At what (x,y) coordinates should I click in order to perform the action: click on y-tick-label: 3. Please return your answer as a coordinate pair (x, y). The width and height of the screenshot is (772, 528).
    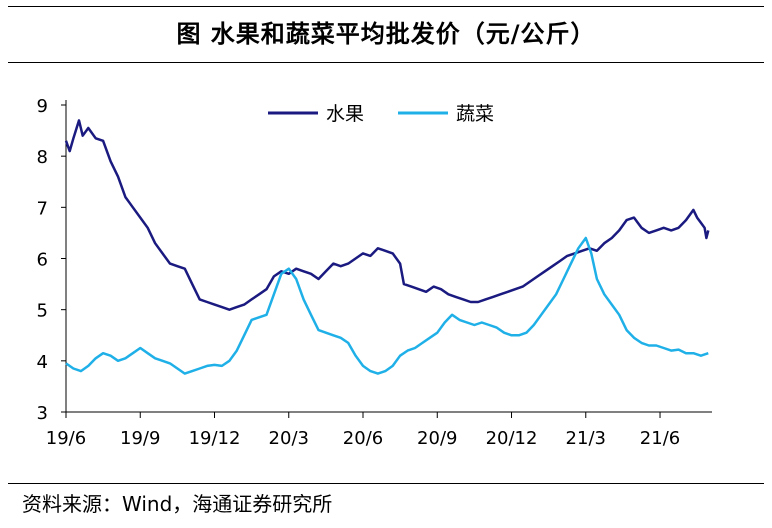
    Looking at the image, I should click on (42, 413).